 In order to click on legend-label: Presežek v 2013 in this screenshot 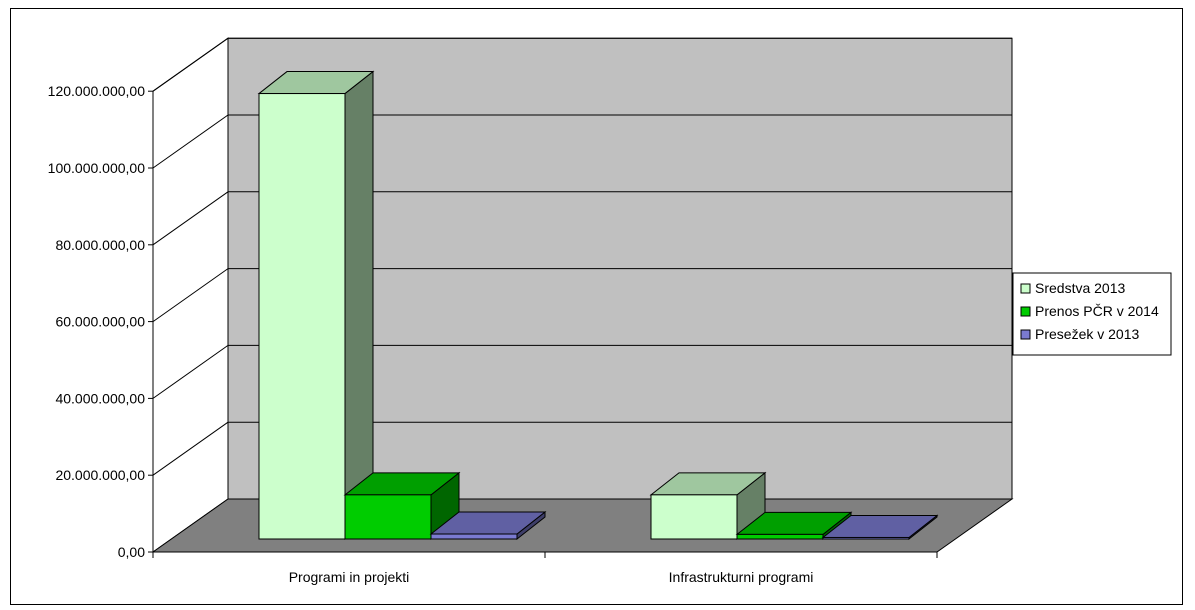, I will do `click(1087, 334)`.